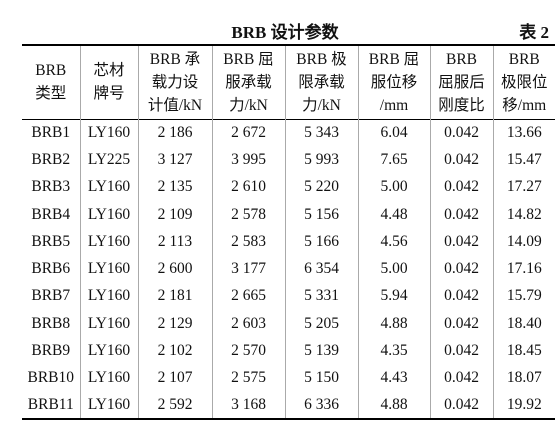  I want to click on table-cell: 3 127, so click(174, 160).